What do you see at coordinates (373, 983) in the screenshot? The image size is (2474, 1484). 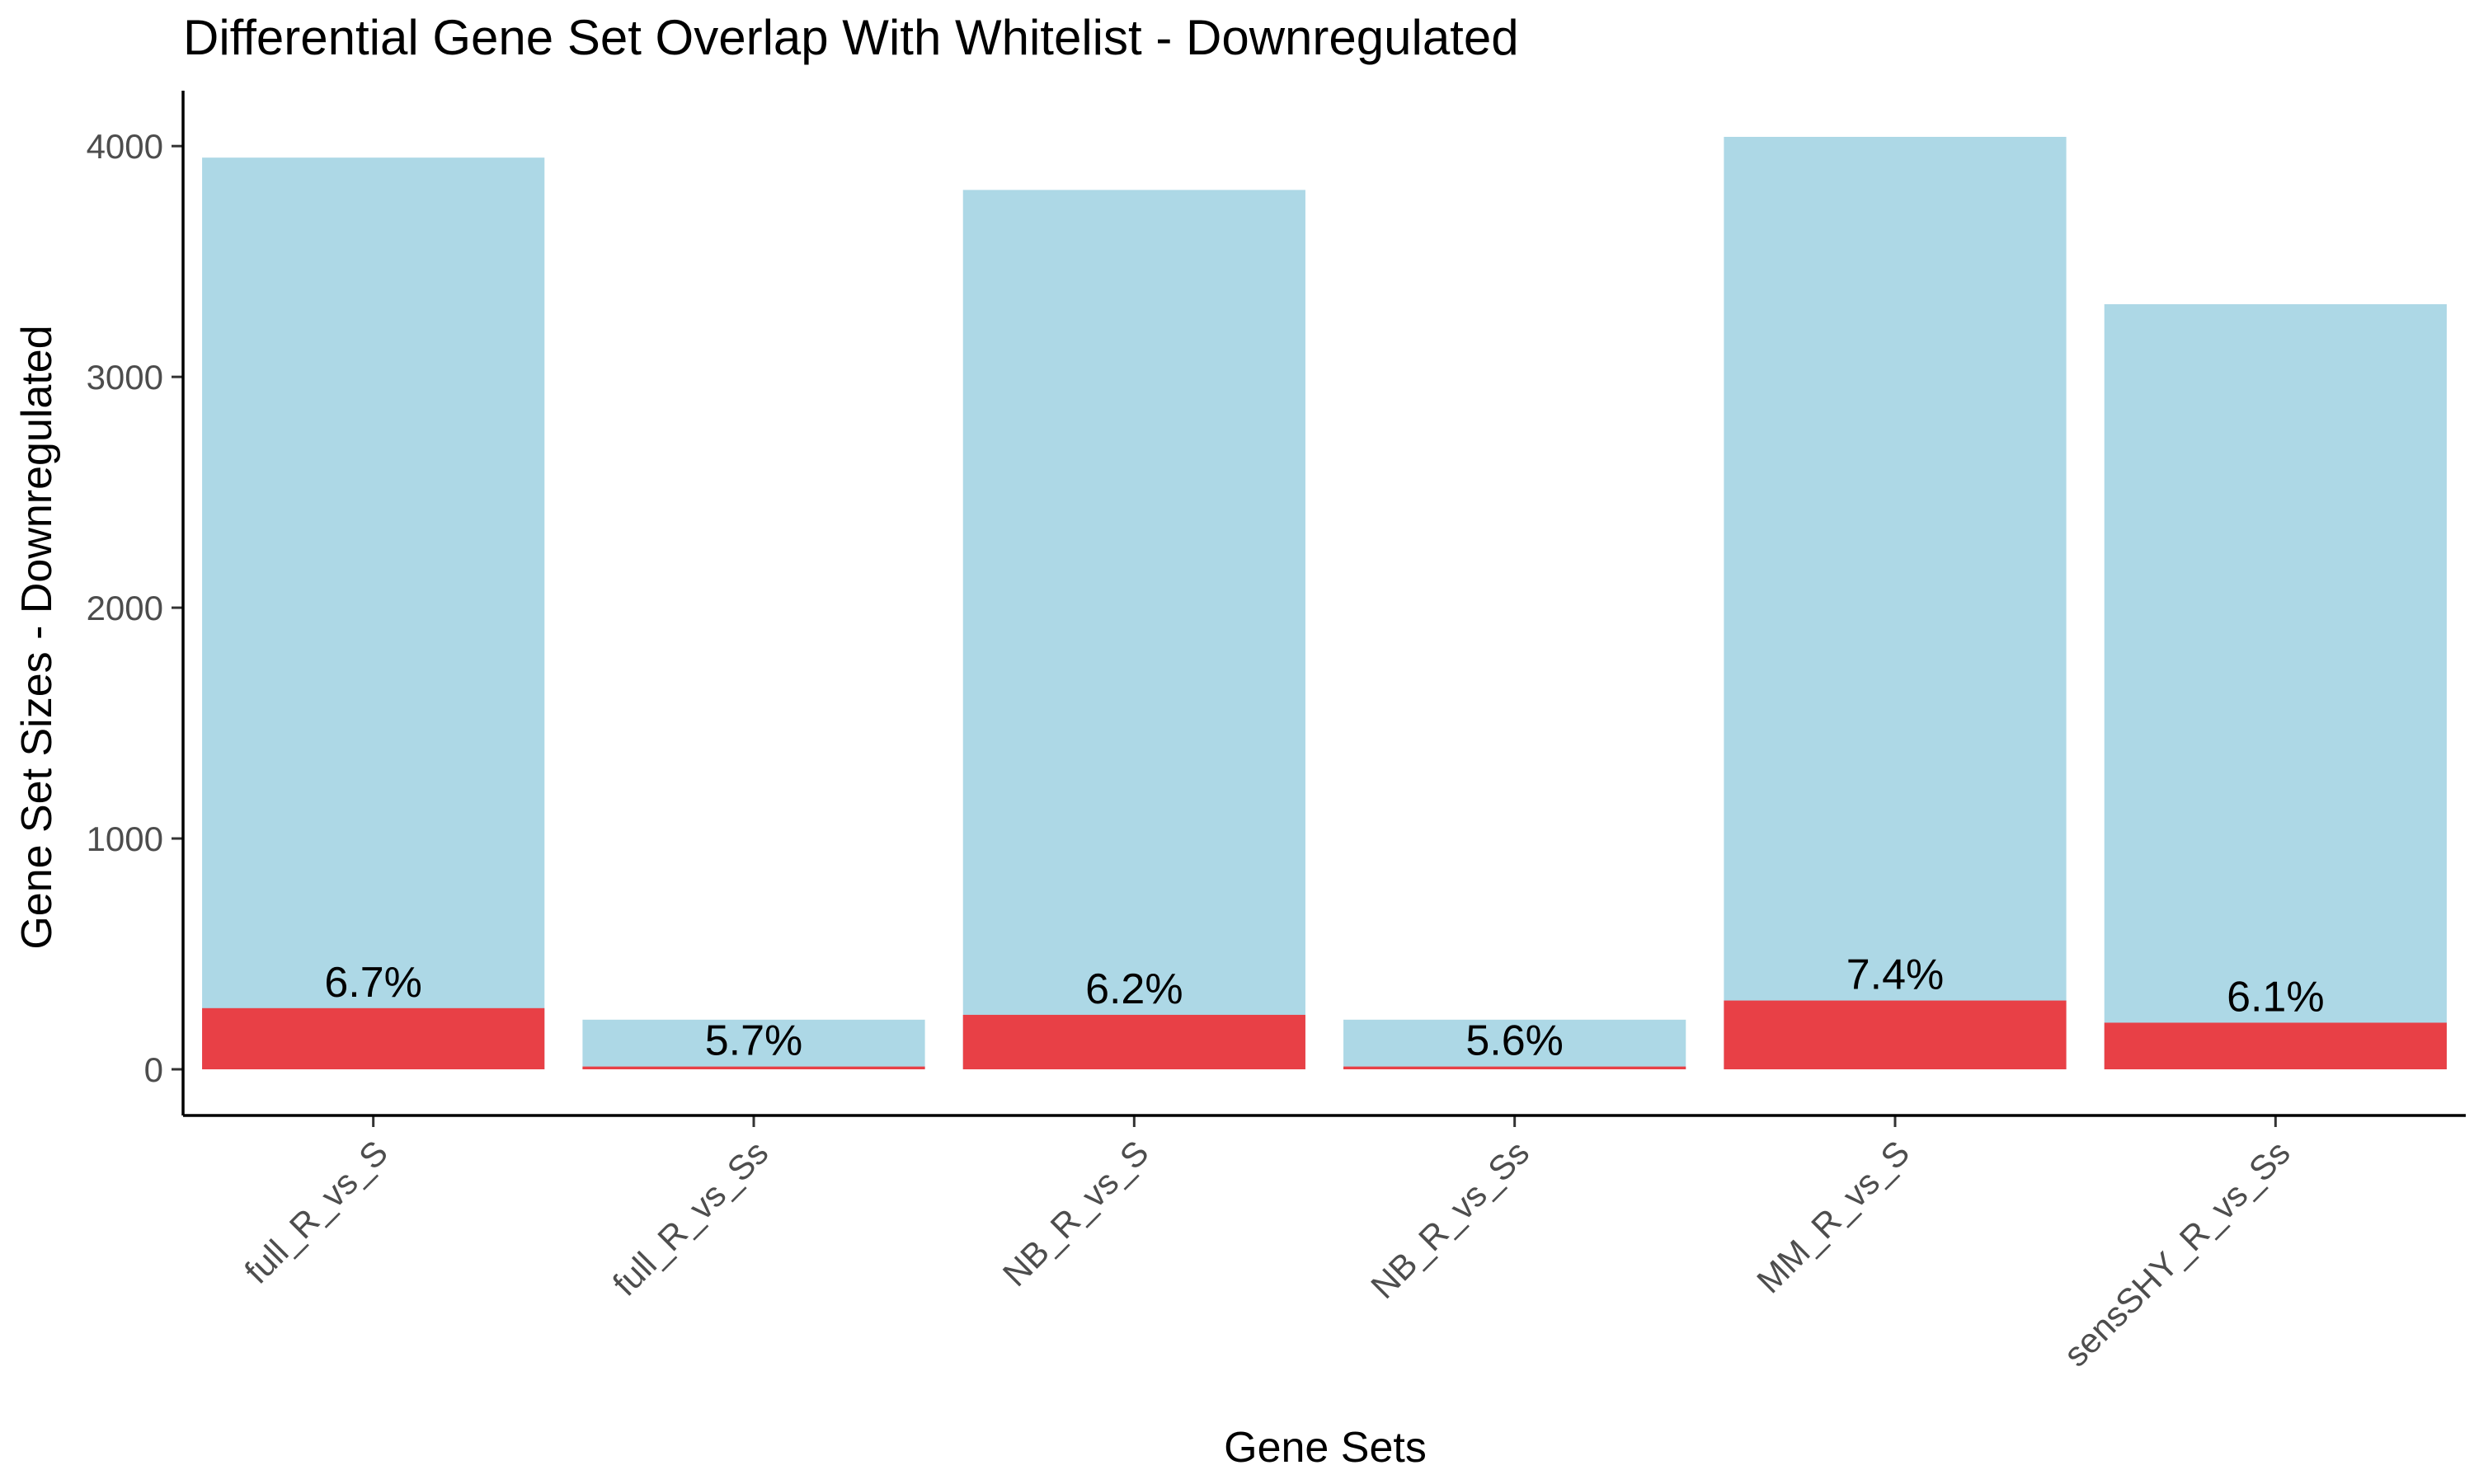 I see `data-label-full_R_vs_S: 6.7%` at bounding box center [373, 983].